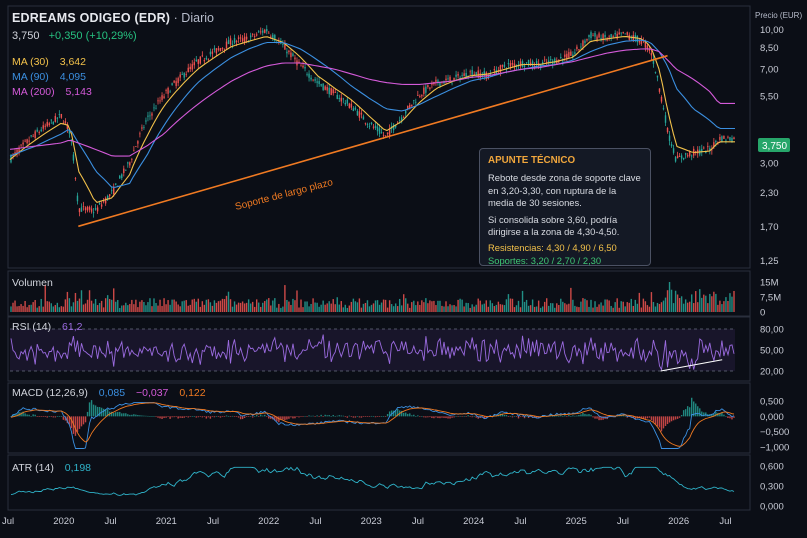 This screenshot has width=807, height=538. What do you see at coordinates (379, 349) in the screenshot?
I see `rsi-panel` at bounding box center [379, 349].